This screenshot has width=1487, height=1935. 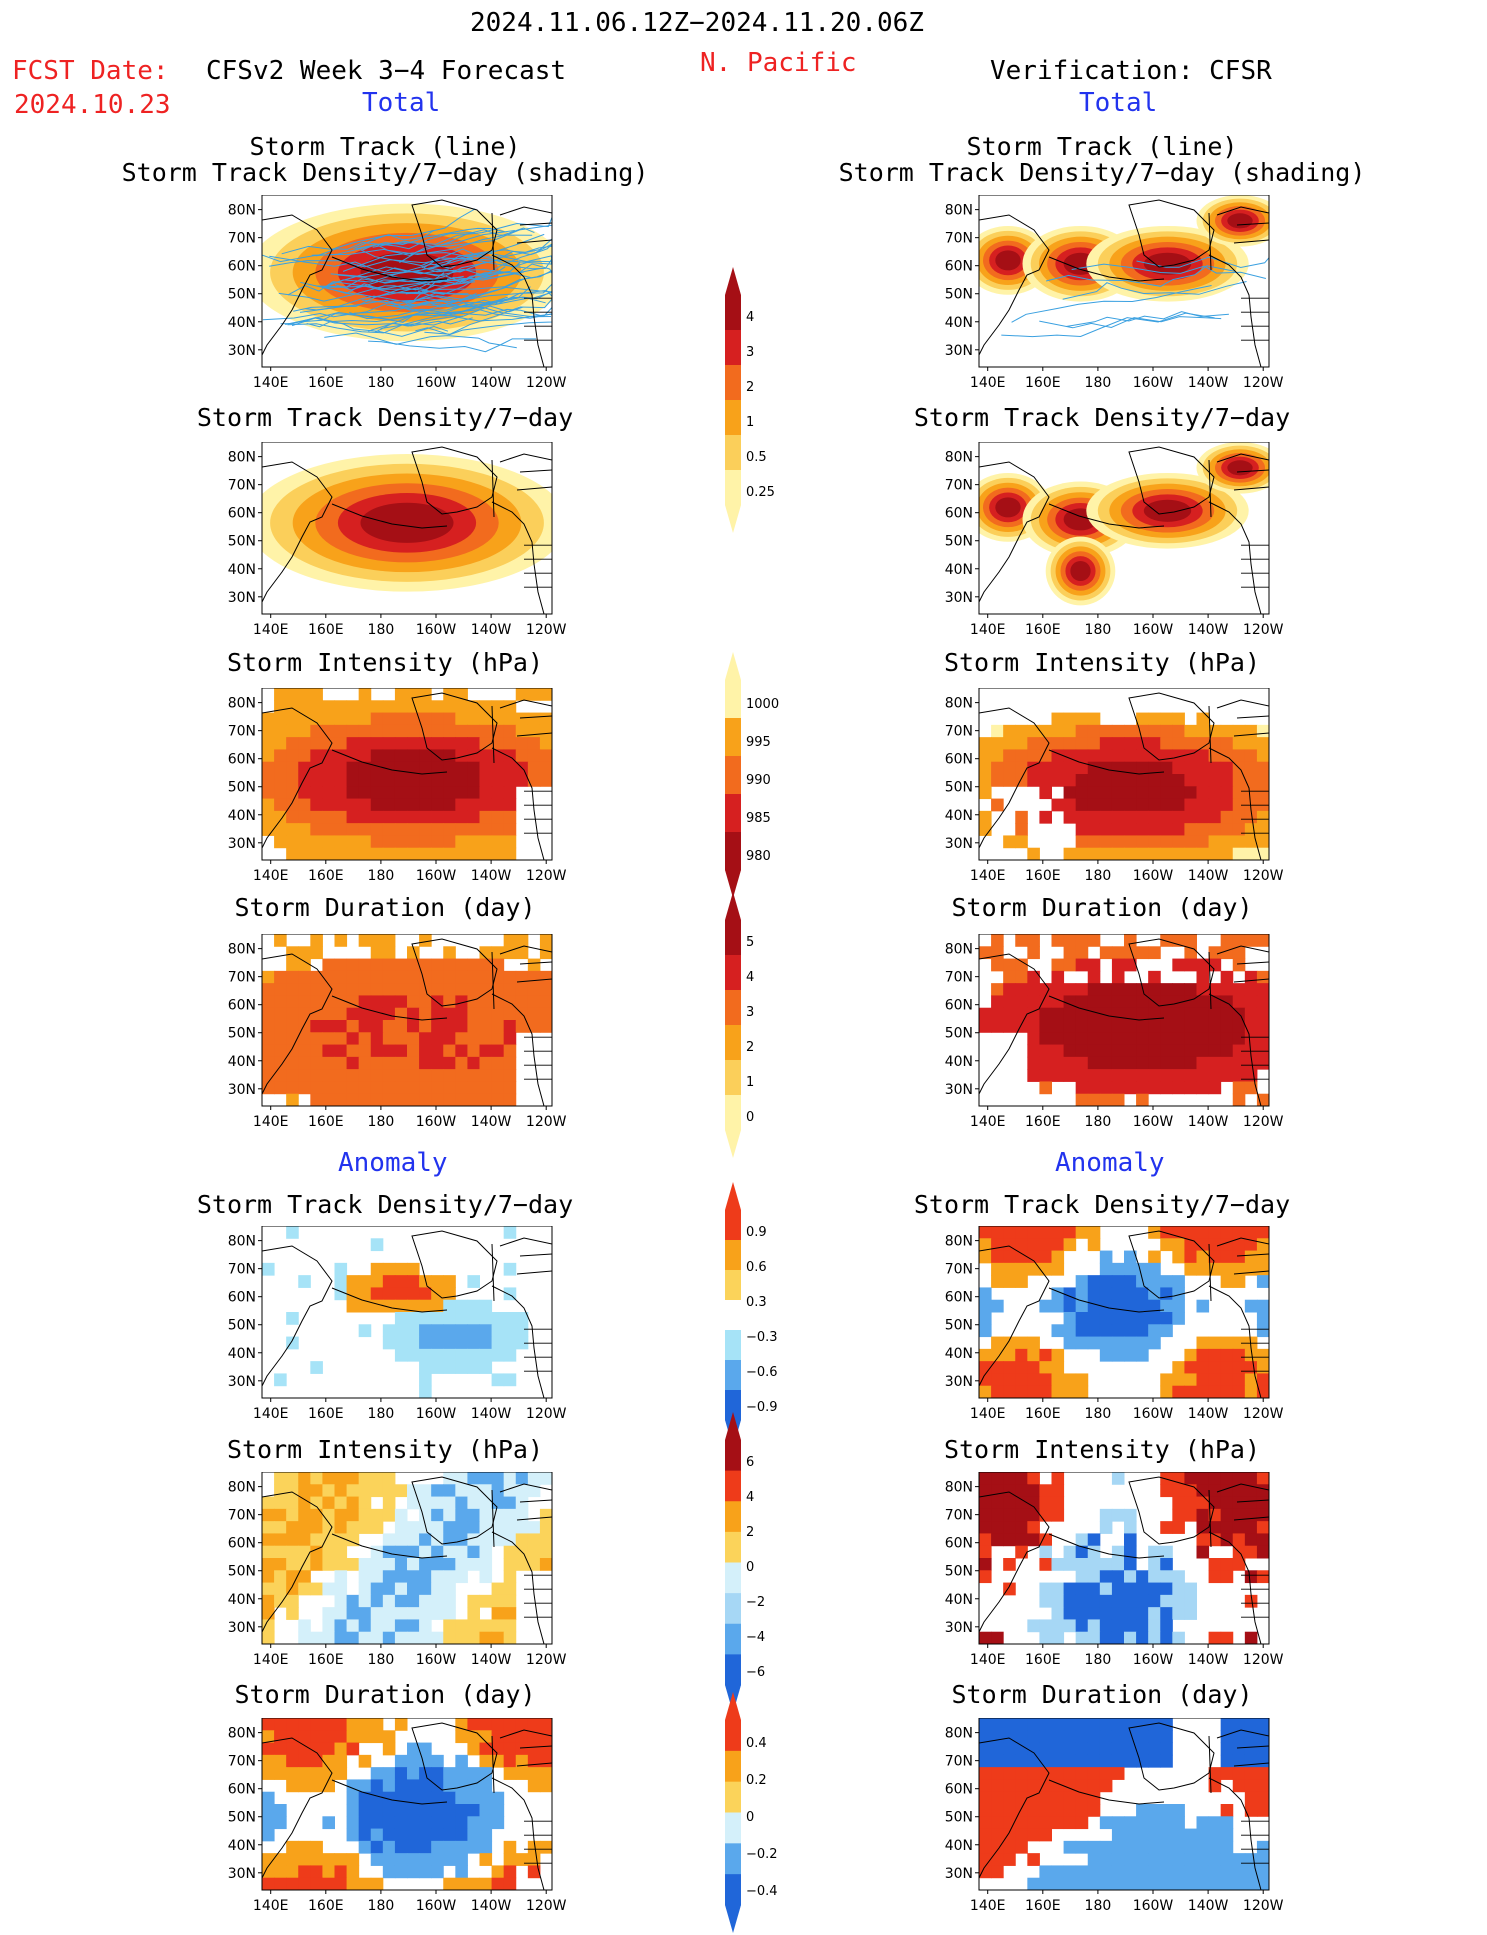 I want to click on colorbar-tip, so click(x=733, y=1919).